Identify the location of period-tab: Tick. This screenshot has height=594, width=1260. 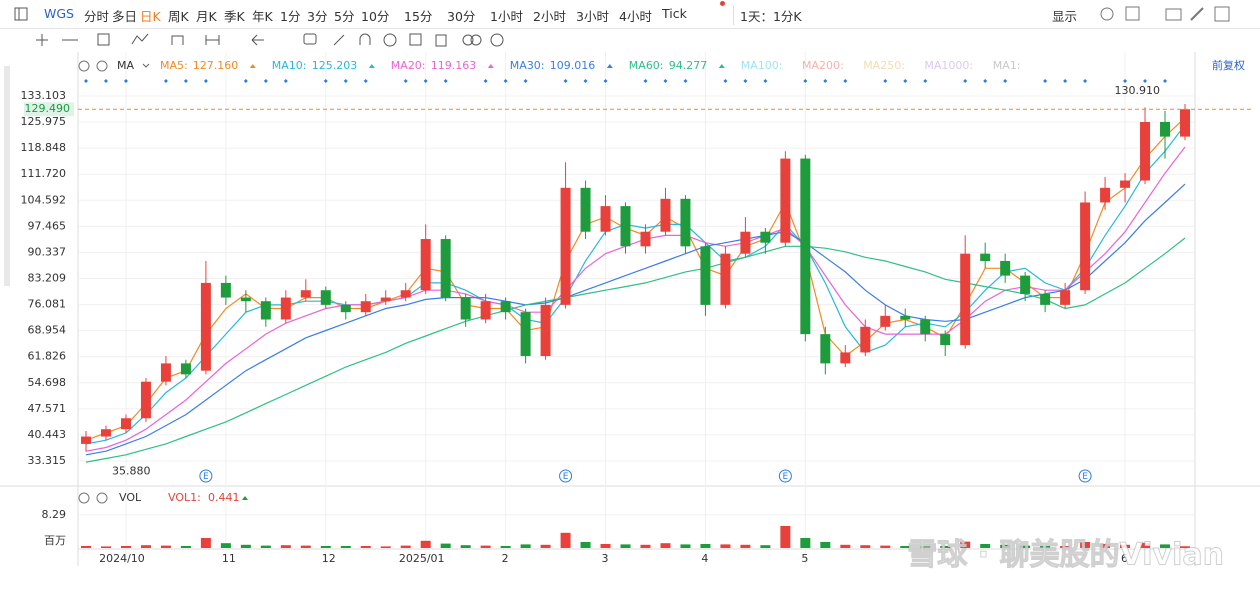
(674, 13).